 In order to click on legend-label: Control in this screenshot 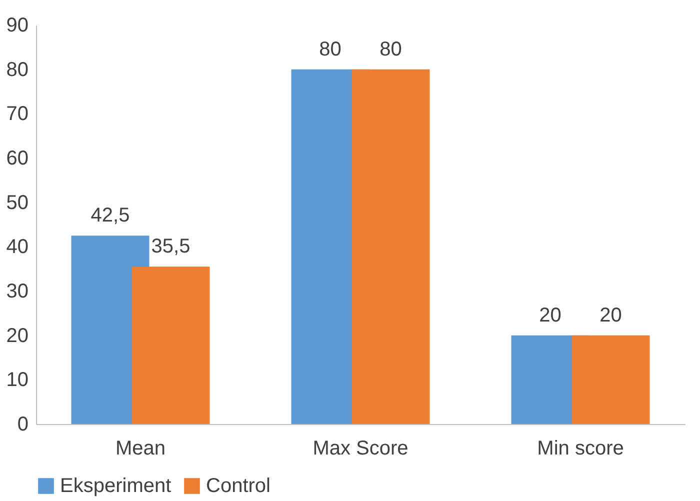, I will do `click(238, 486)`.